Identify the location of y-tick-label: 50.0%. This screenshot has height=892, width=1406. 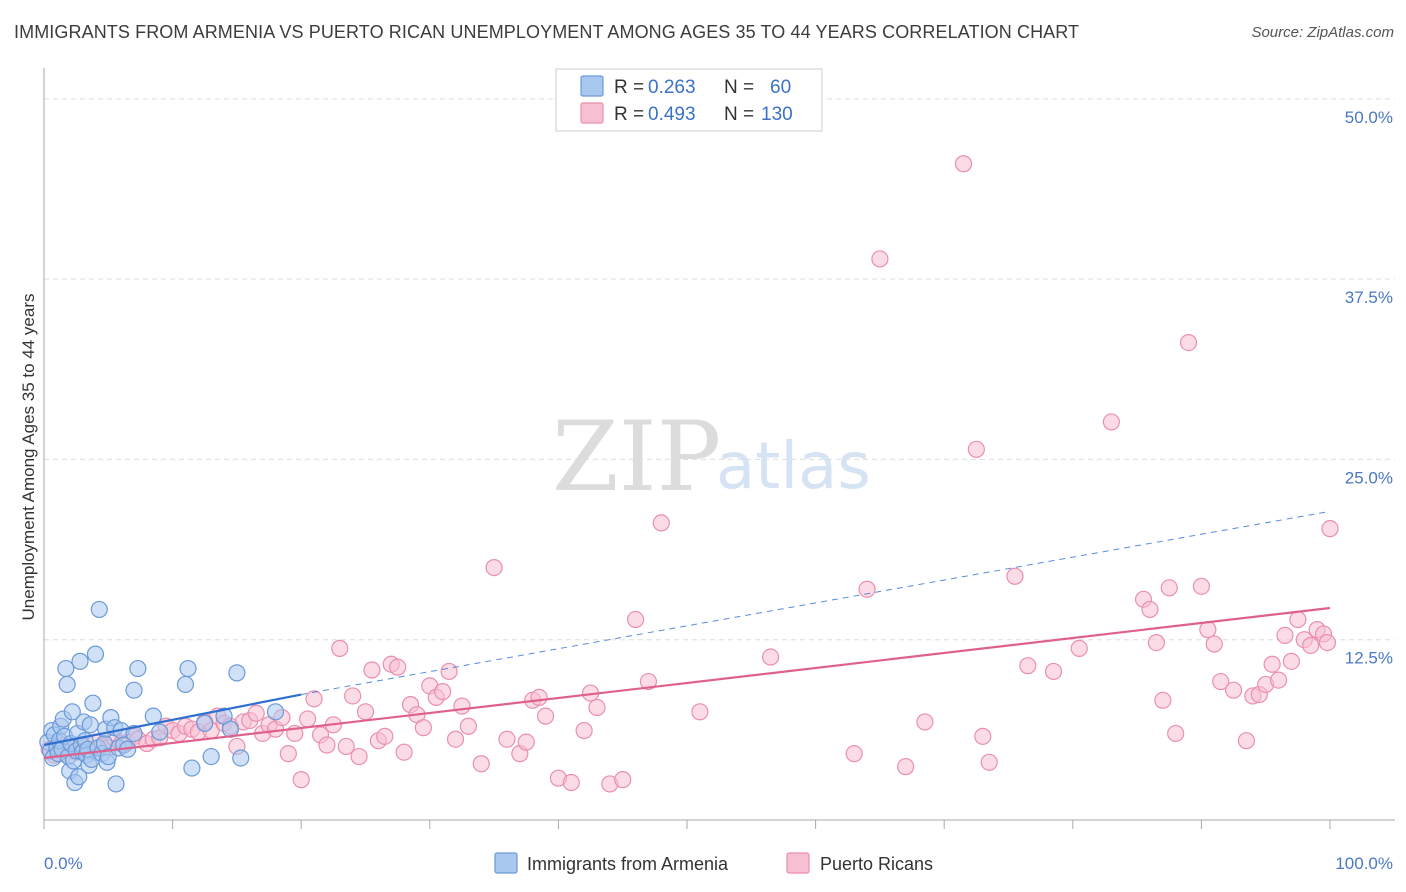
(1369, 117).